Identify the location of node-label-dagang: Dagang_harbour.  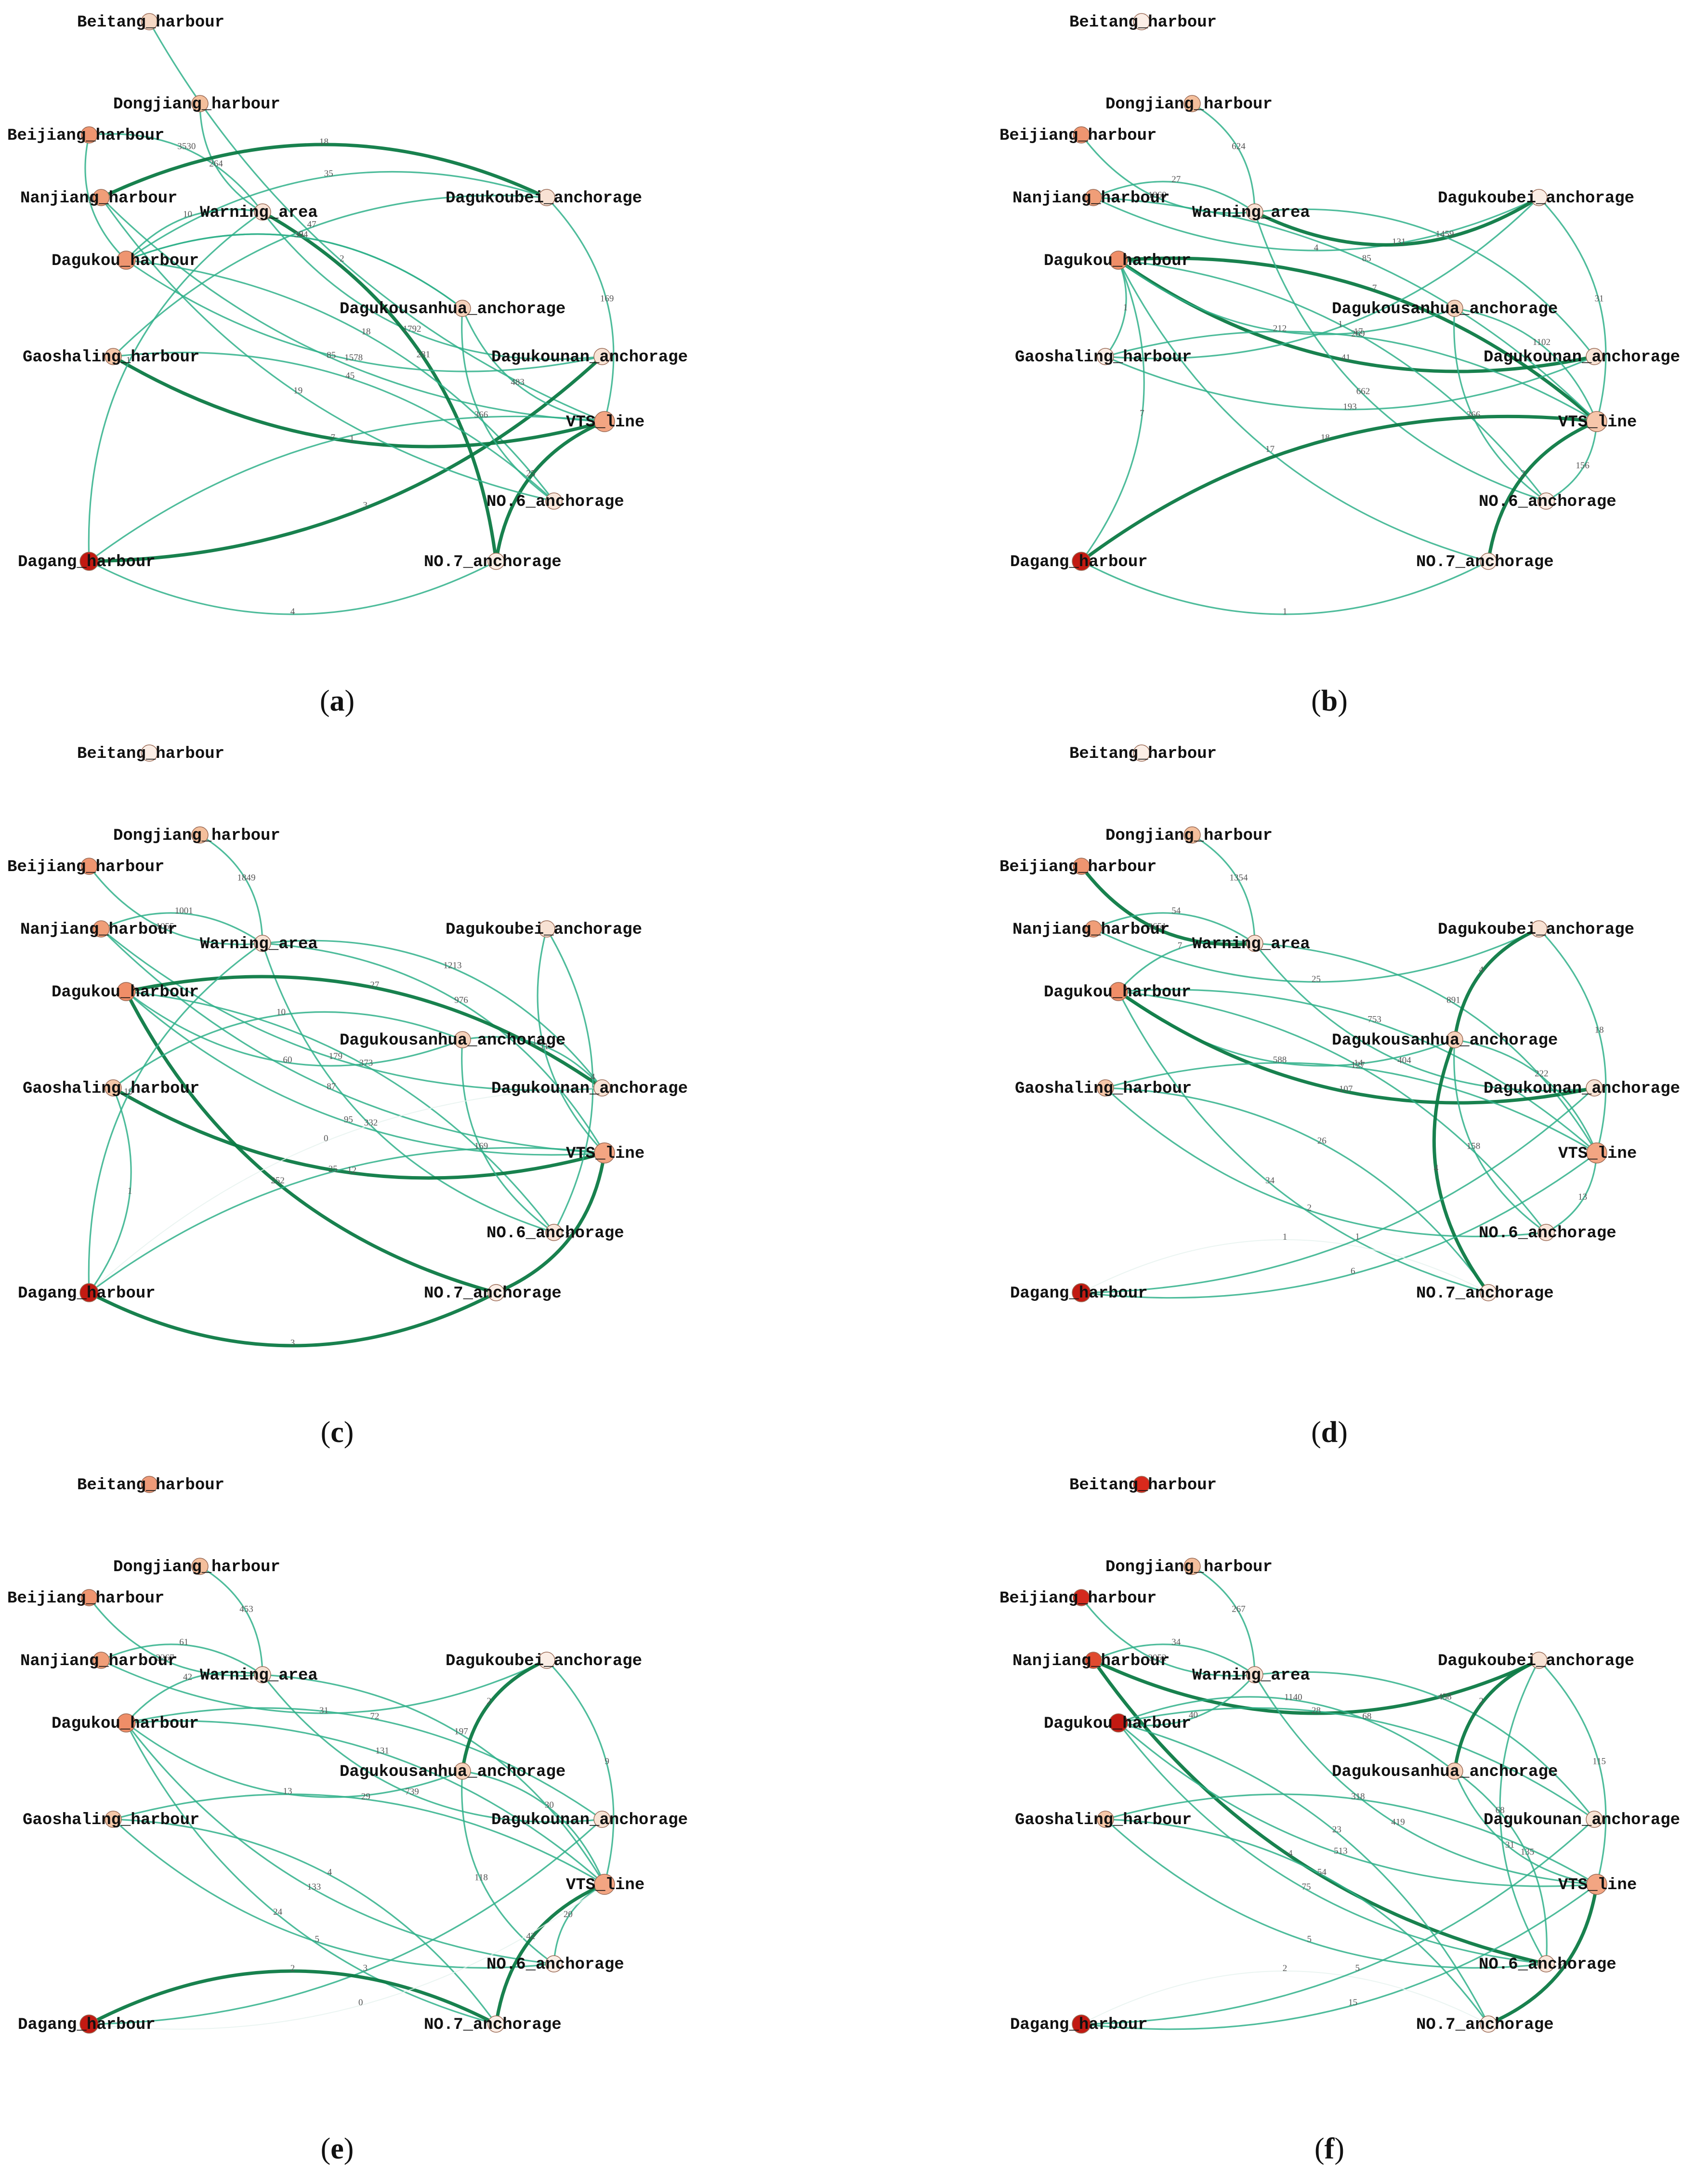
(1079, 2025).